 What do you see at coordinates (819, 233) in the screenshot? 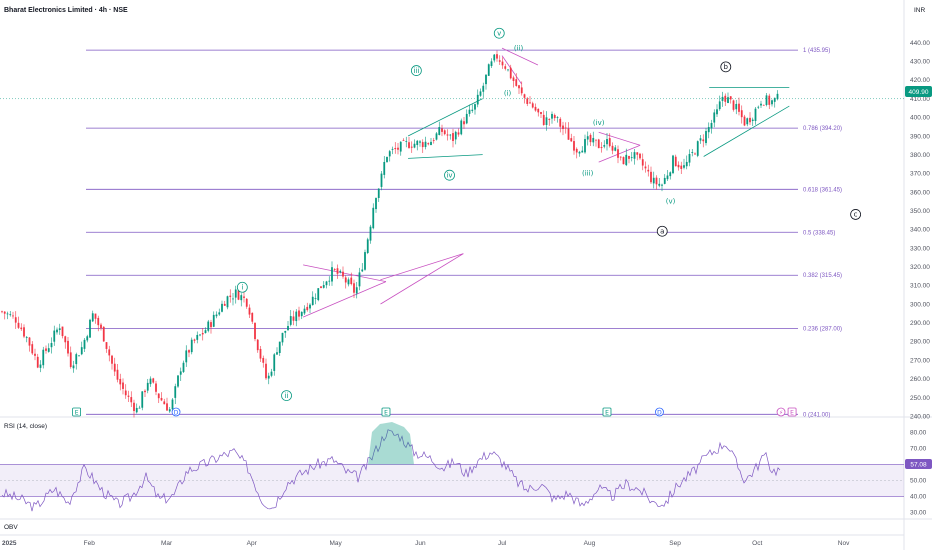
I see `fib-level-label: 0.5 (338.45)` at bounding box center [819, 233].